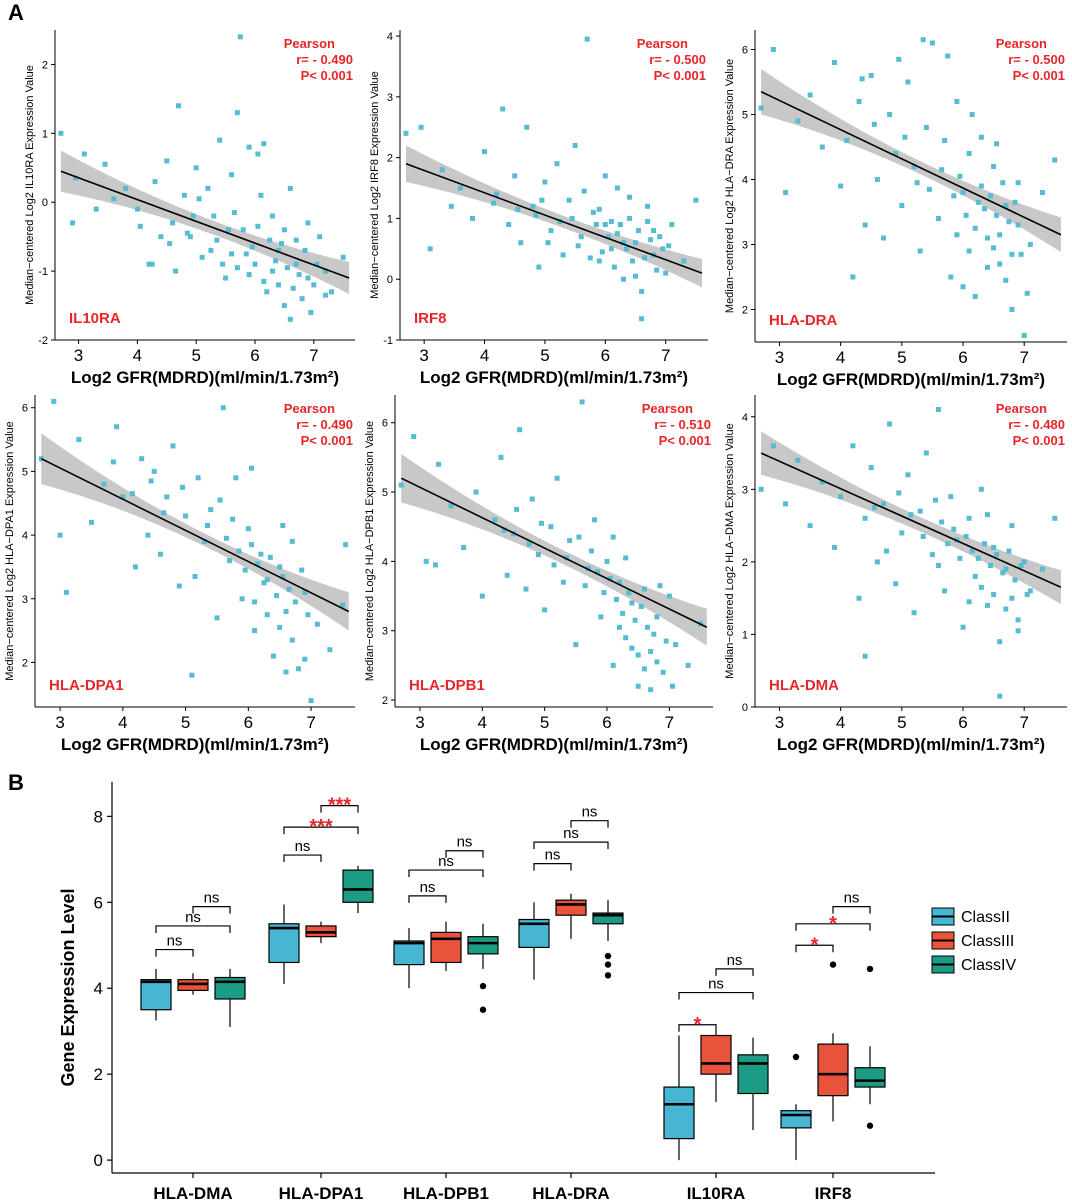 This screenshot has width=1072, height=1202. What do you see at coordinates (554, 744) in the screenshot?
I see `x-axis-label: Log2 GFR(MDRD)(ml/min/1.73m²)` at bounding box center [554, 744].